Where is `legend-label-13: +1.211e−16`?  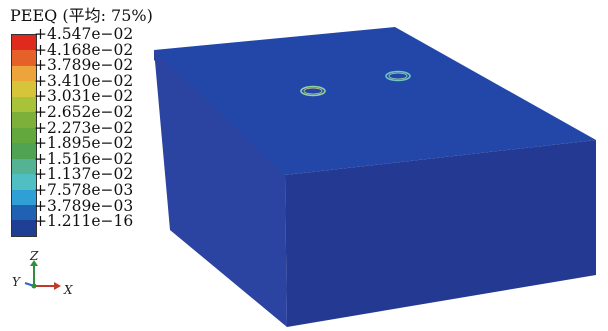
legend-label-13: +1.211e−16 is located at coordinates (84, 221).